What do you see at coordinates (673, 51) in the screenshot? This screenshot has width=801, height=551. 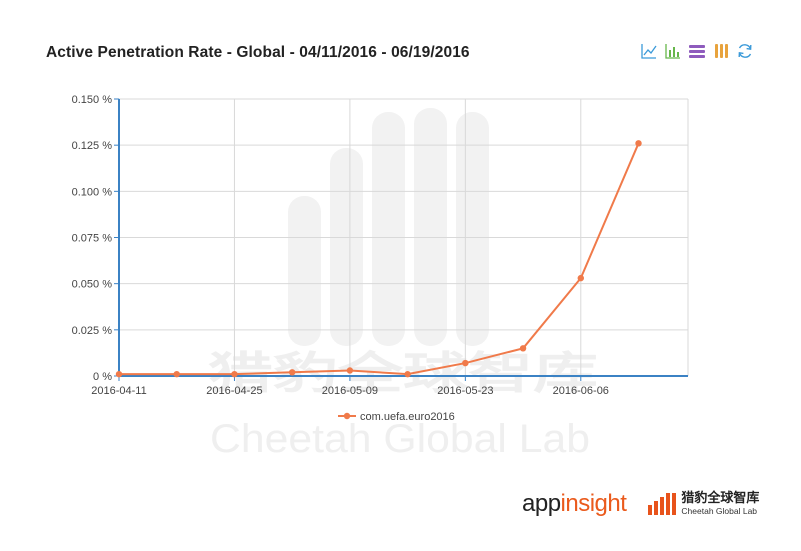 I see `bar-chart-icon` at bounding box center [673, 51].